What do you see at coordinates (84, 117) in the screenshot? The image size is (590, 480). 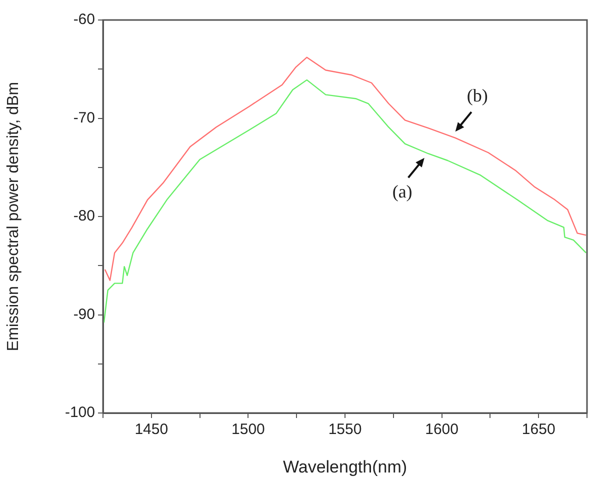 I see `y-tick-label: -70` at bounding box center [84, 117].